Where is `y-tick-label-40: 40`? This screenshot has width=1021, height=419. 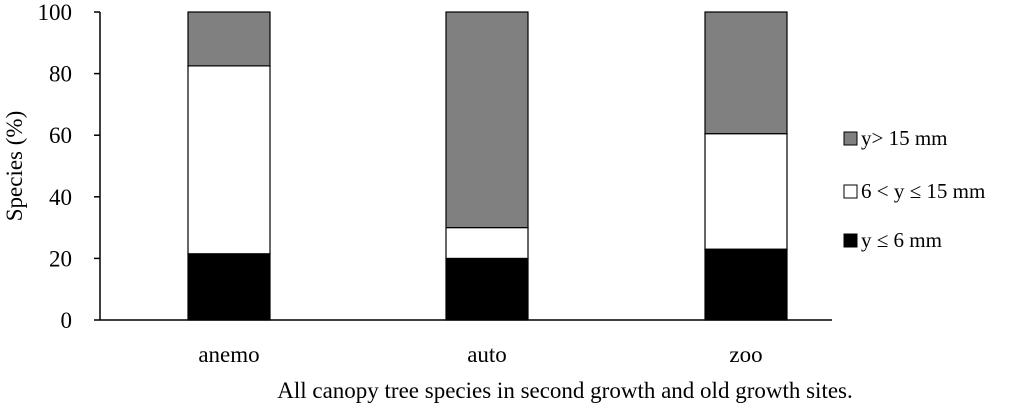 y-tick-label-40: 40 is located at coordinates (60, 197).